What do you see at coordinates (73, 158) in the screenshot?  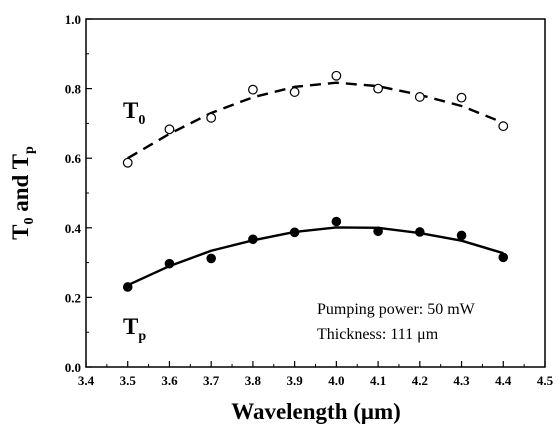 I see `y-tick-label: 0.6` at bounding box center [73, 158].